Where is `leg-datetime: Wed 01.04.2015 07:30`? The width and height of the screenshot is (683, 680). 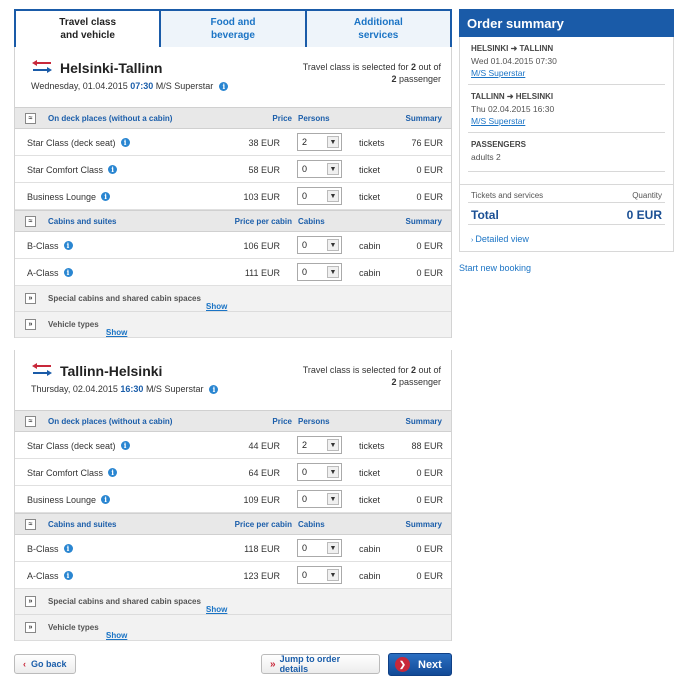 leg-datetime: Wed 01.04.2015 07:30 is located at coordinates (514, 61).